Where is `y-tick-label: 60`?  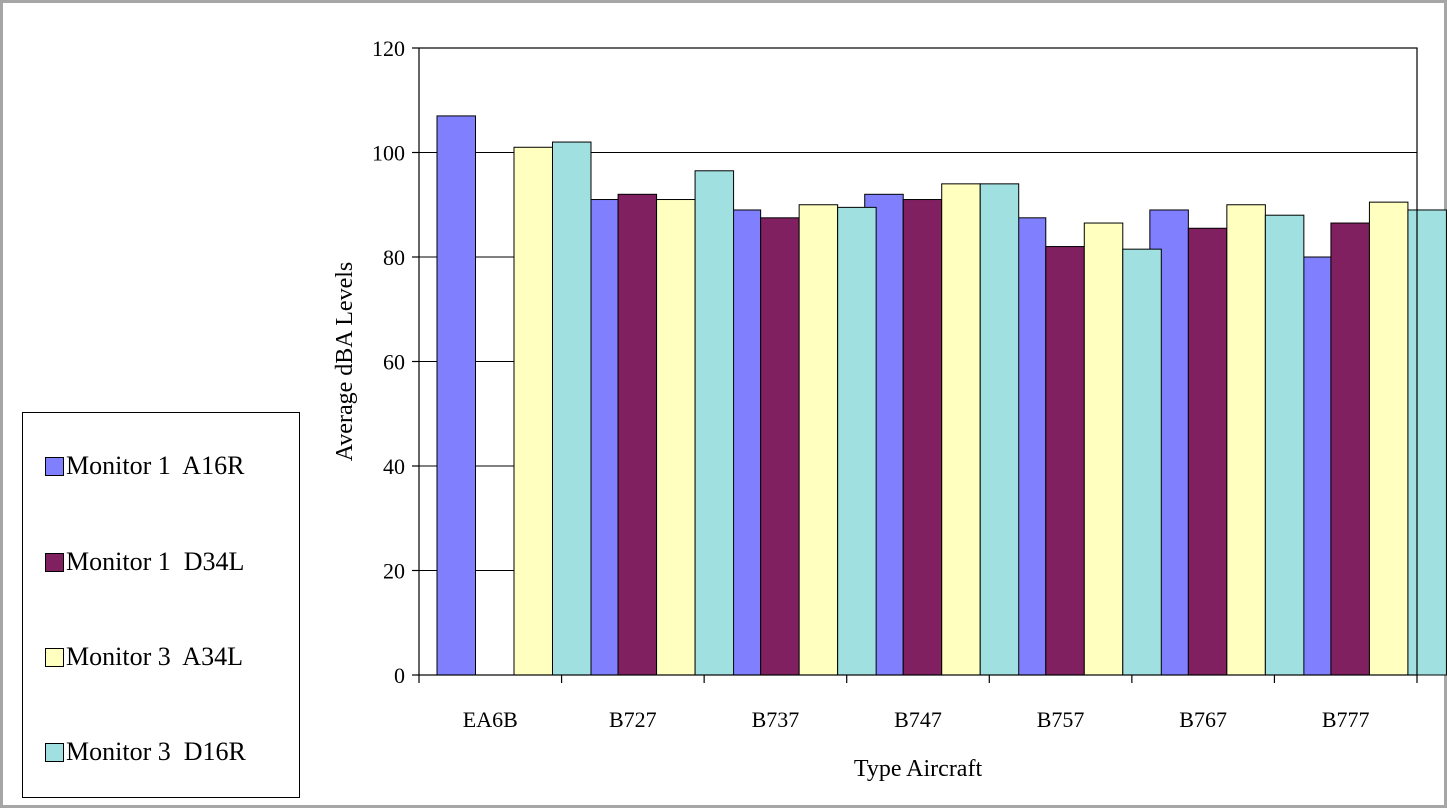
y-tick-label: 60 is located at coordinates (394, 362).